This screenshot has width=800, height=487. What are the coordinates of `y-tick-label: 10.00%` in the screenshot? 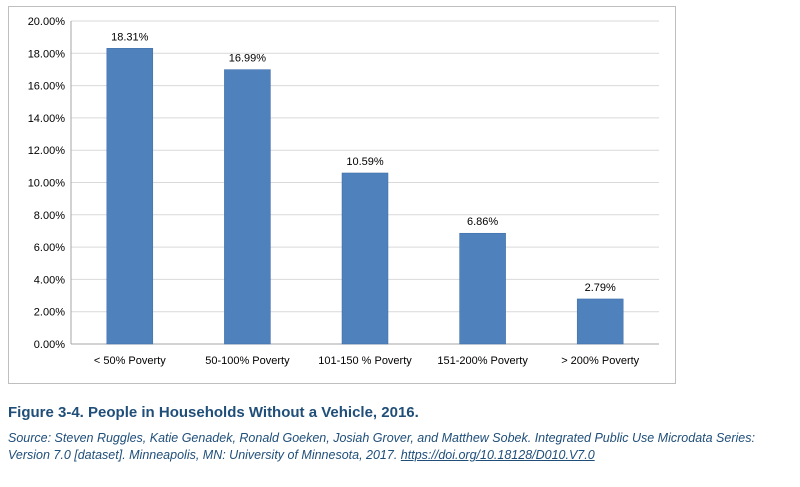 It's located at (47, 184).